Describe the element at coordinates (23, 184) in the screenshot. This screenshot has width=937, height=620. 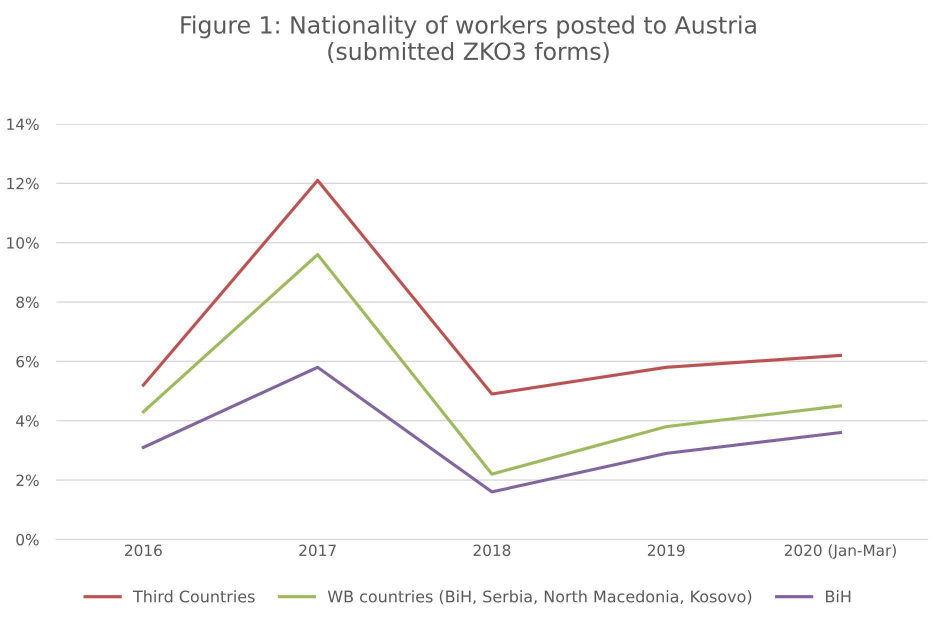
I see `y-tick-label: 12%` at that location.